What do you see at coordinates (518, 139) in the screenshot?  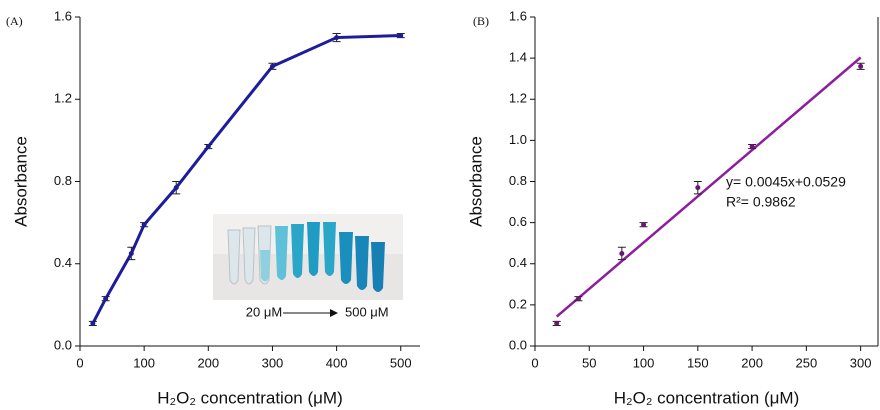 I see `y-tick-label: 1.0` at bounding box center [518, 139].